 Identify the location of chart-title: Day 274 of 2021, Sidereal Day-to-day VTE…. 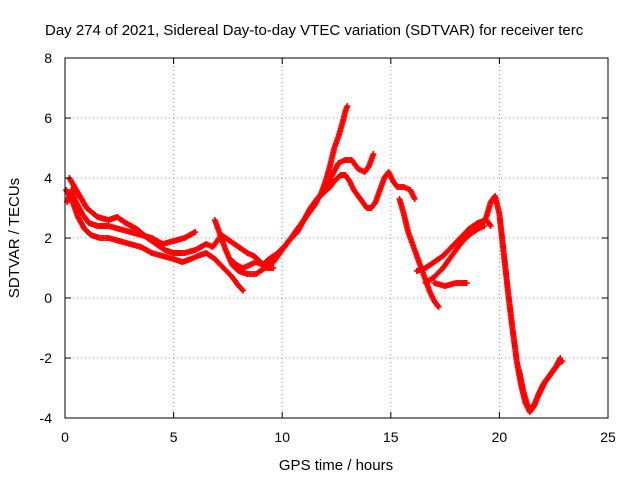
(314, 30).